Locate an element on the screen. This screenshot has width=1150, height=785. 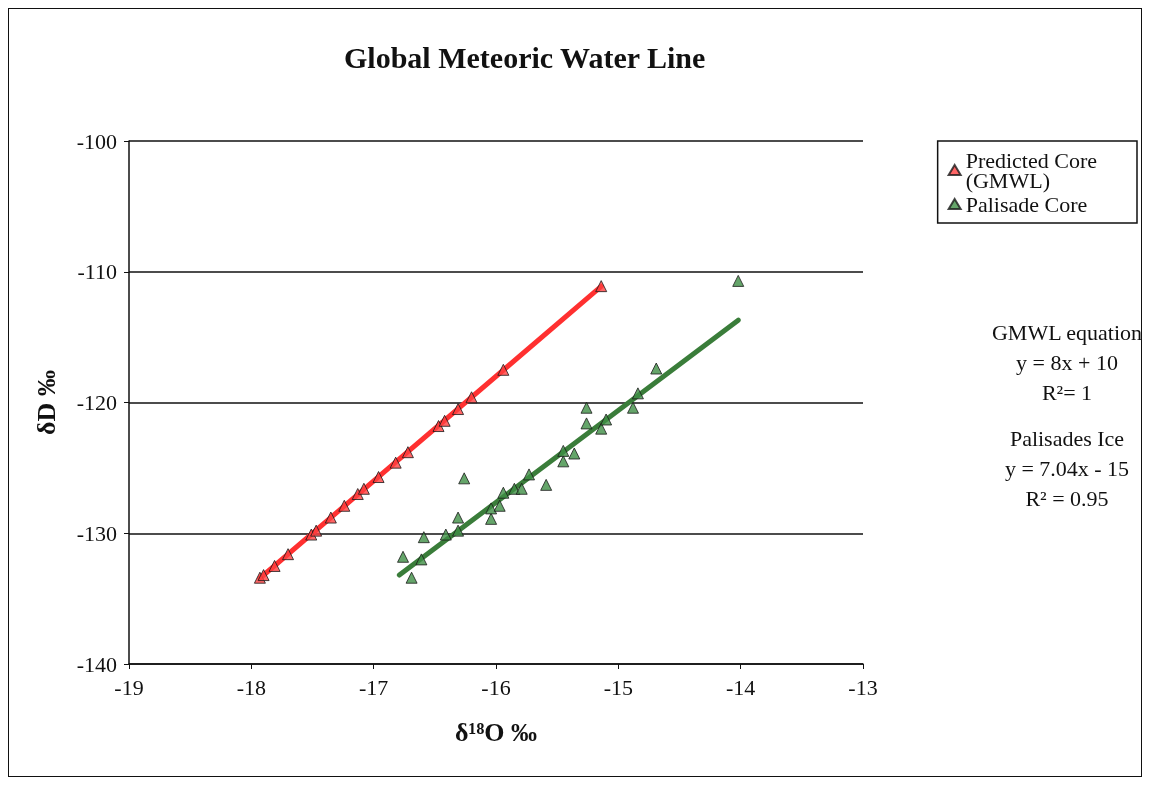
x-tick-label: -16 is located at coordinates (496, 687).